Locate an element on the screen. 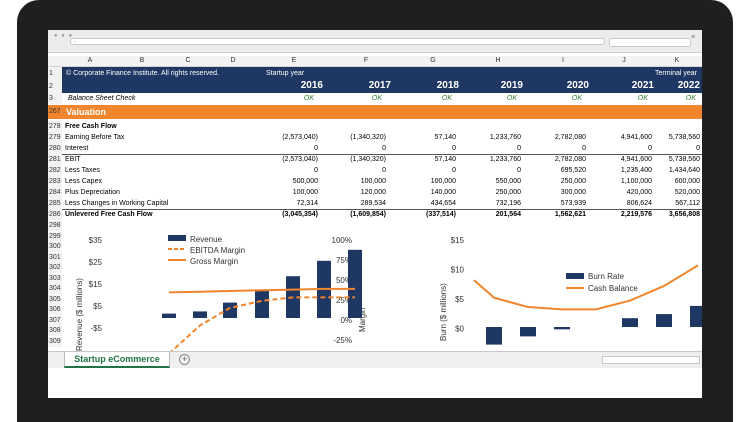  row-label: Earning Before Tax is located at coordinates (95, 137).